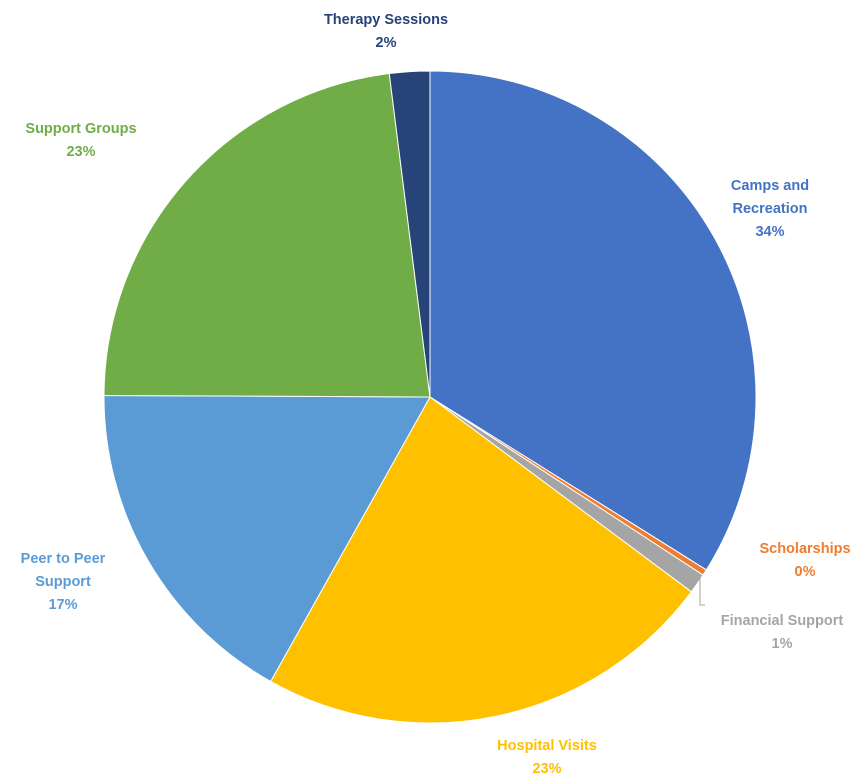  What do you see at coordinates (804, 560) in the screenshot?
I see `slice-label-scholarships: Scholarships 0%` at bounding box center [804, 560].